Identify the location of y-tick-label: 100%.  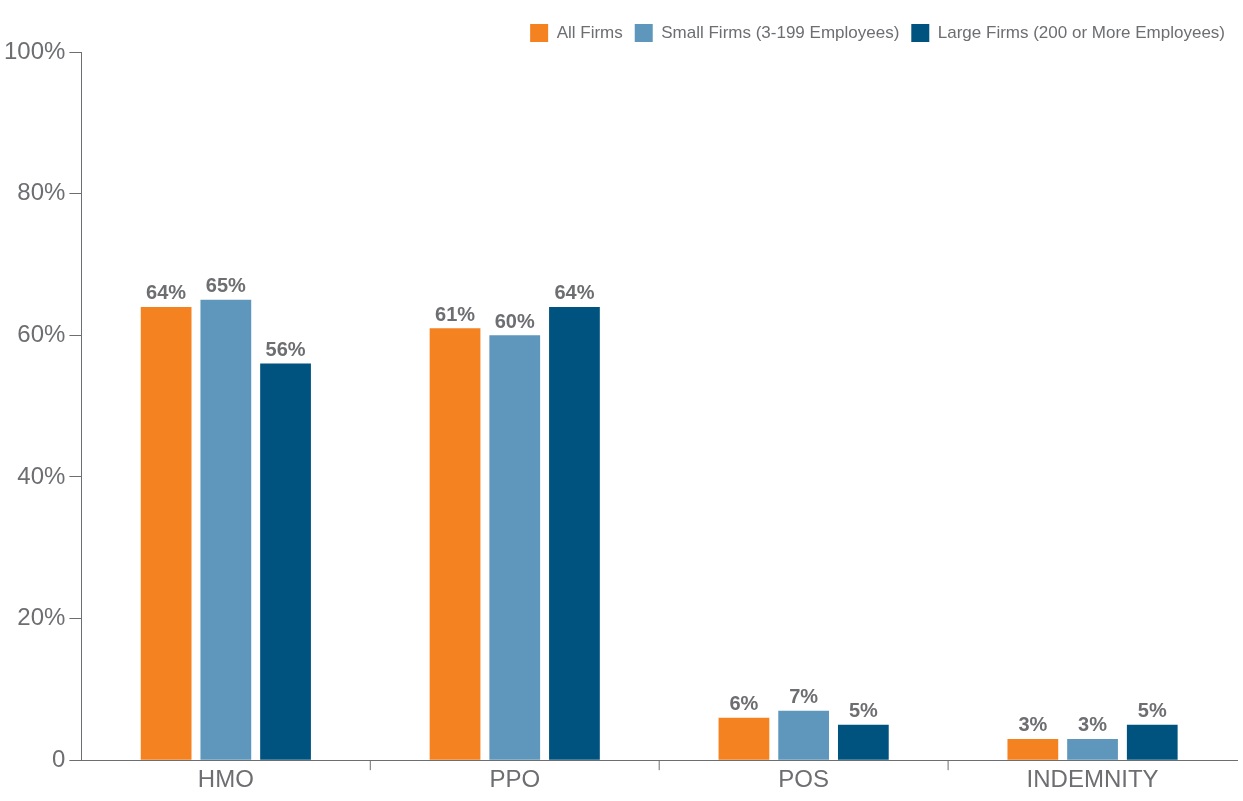
(34, 50).